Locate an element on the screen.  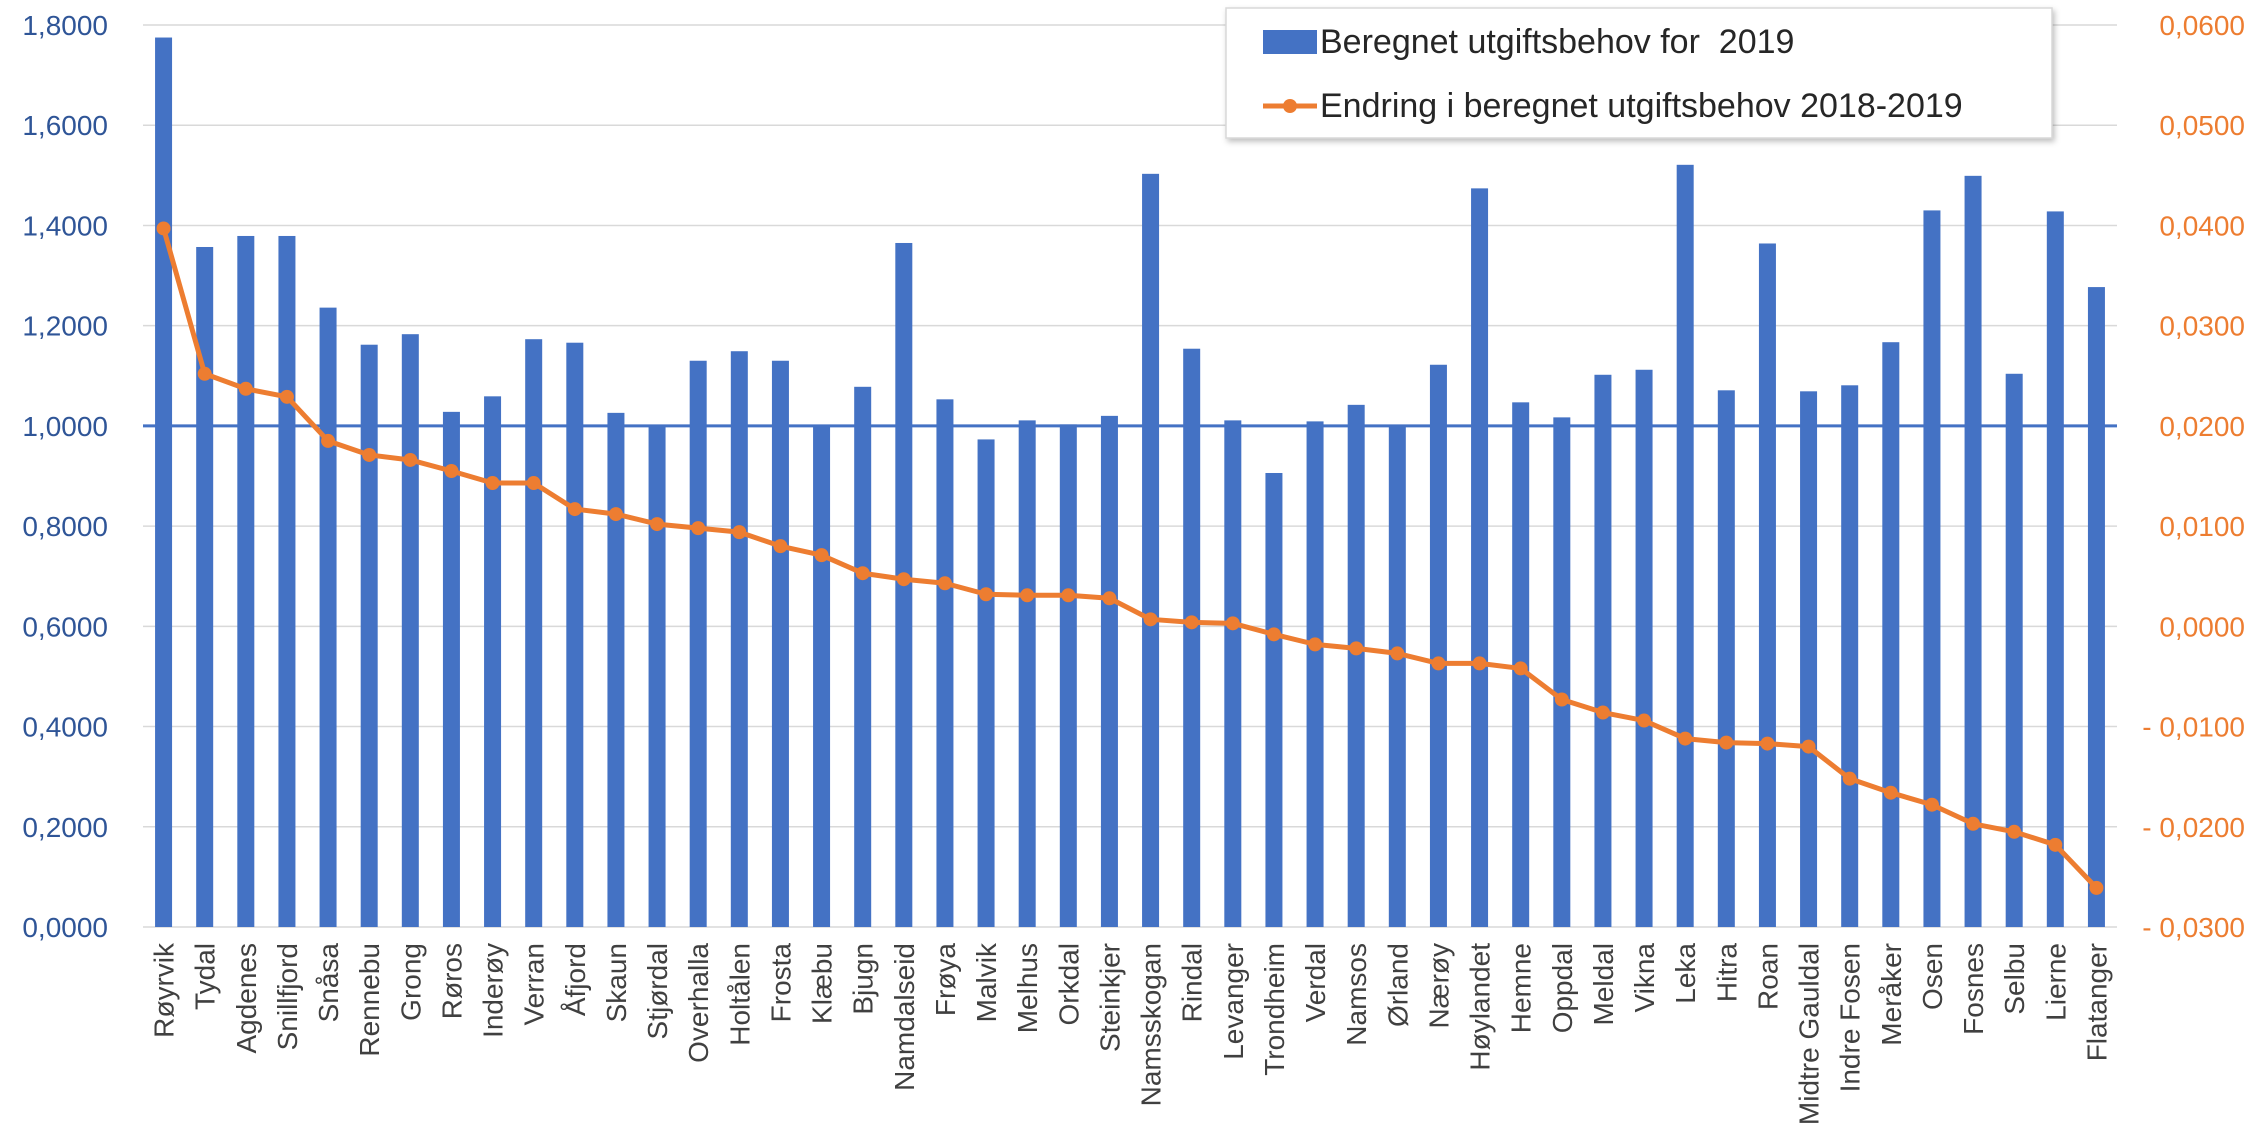
right-axis-tick-label: - 0,0300 is located at coordinates (2193, 927).